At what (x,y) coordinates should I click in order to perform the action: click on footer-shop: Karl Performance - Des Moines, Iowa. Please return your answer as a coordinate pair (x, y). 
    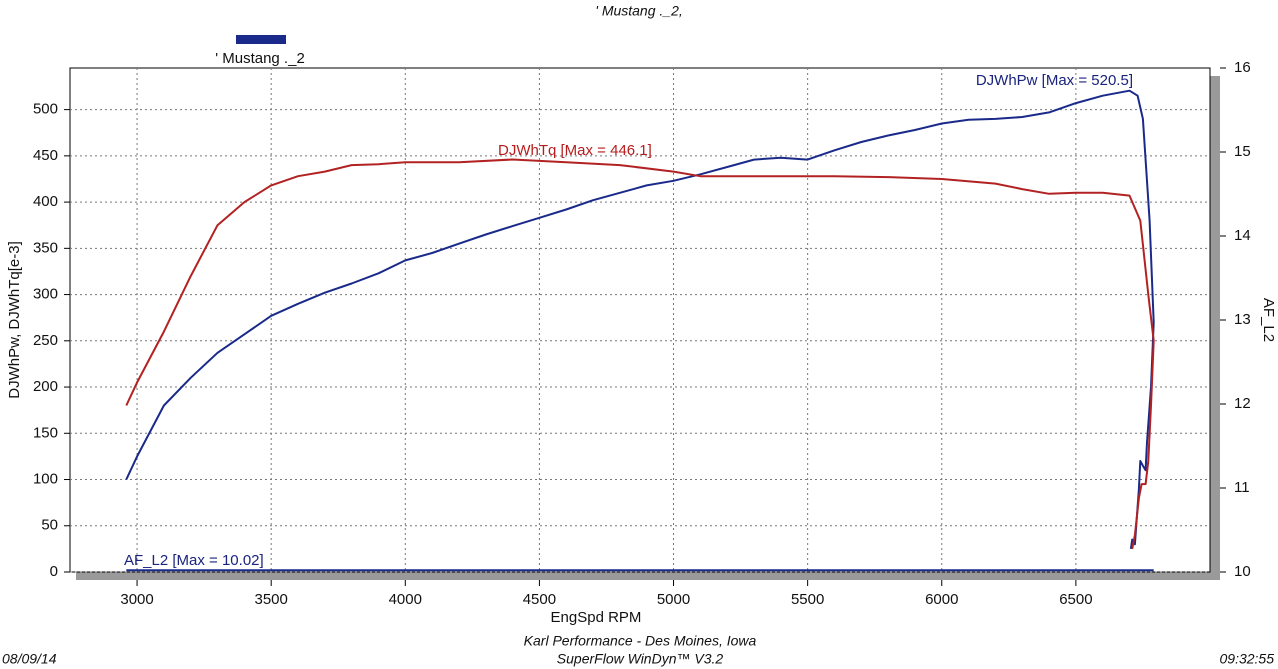
    Looking at the image, I should click on (640, 641).